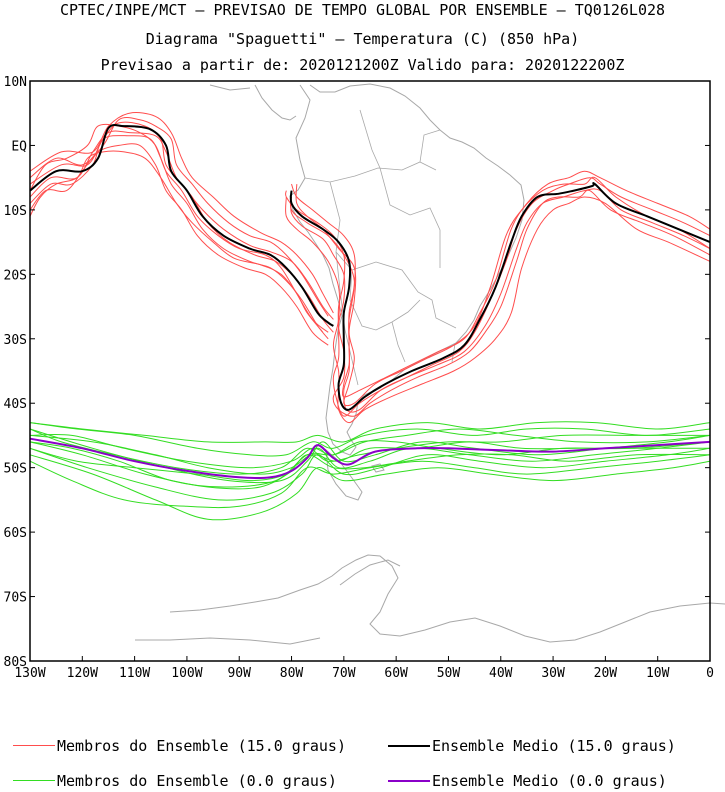 This screenshot has height=792, width=725. I want to click on legend-swatch-purple, so click(409, 780).